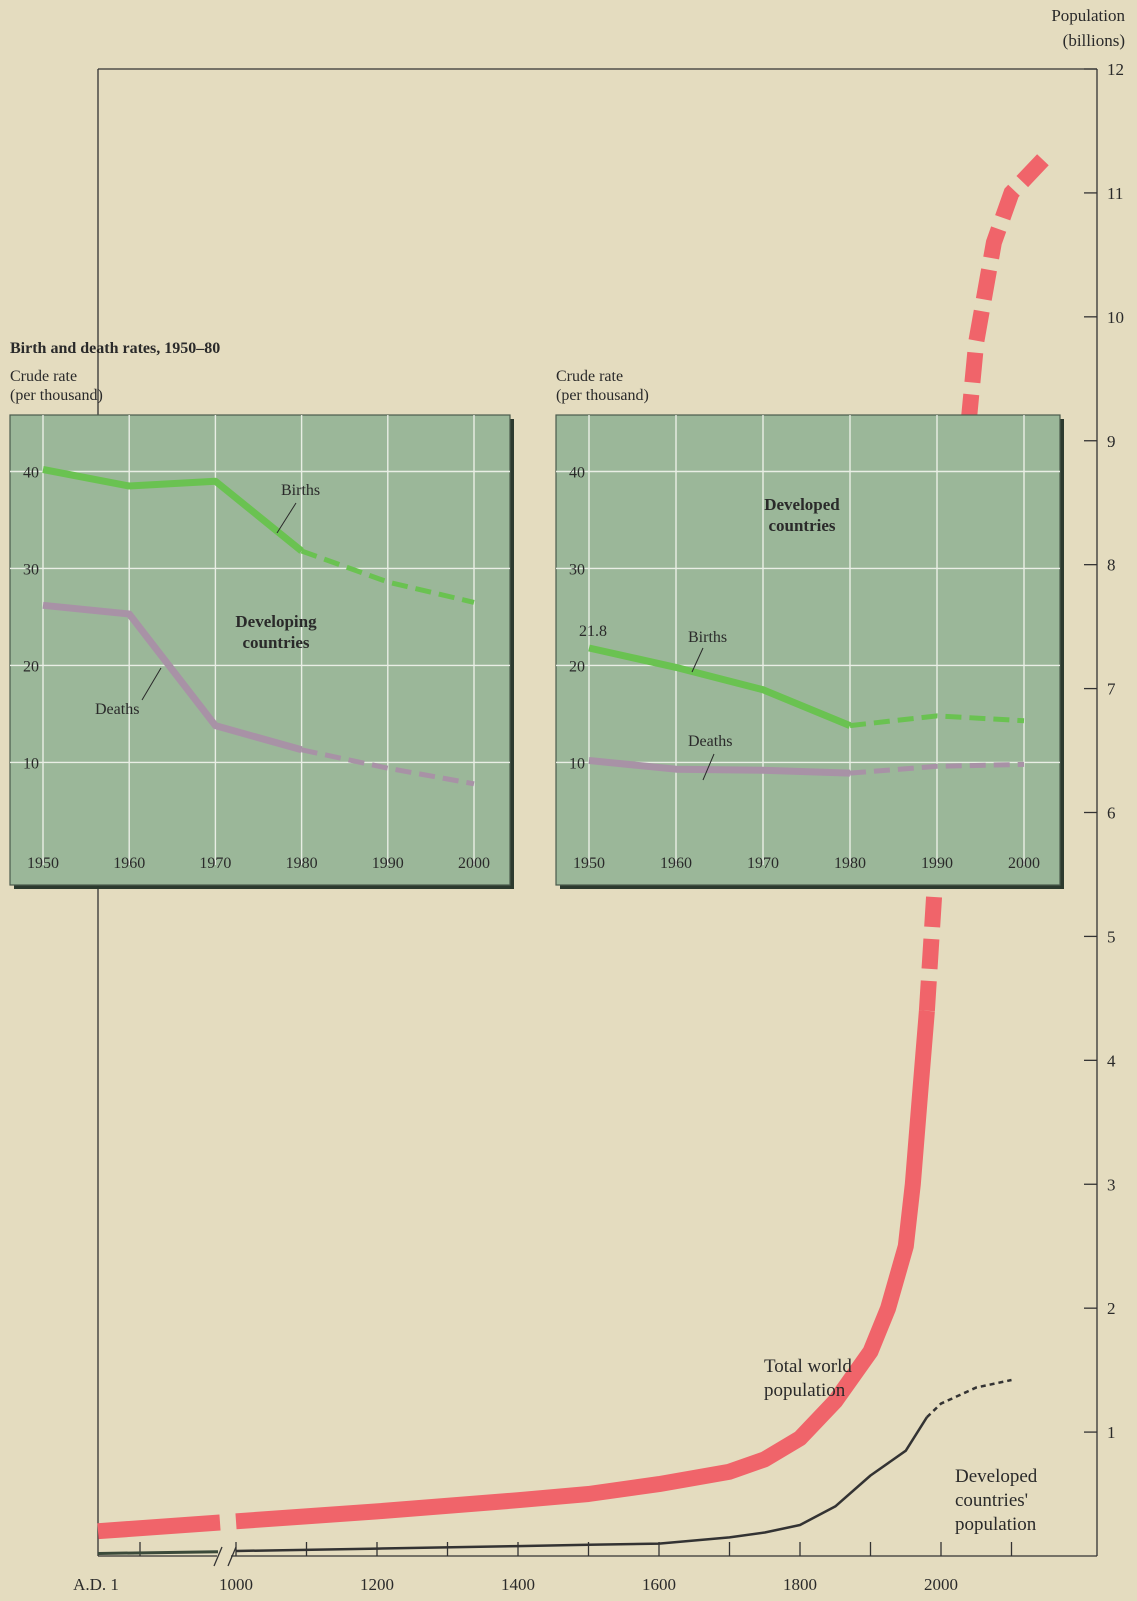 The height and width of the screenshot is (1601, 1137). Describe the element at coordinates (941, 1584) in the screenshot. I see `x-tick-label: 2000` at that location.